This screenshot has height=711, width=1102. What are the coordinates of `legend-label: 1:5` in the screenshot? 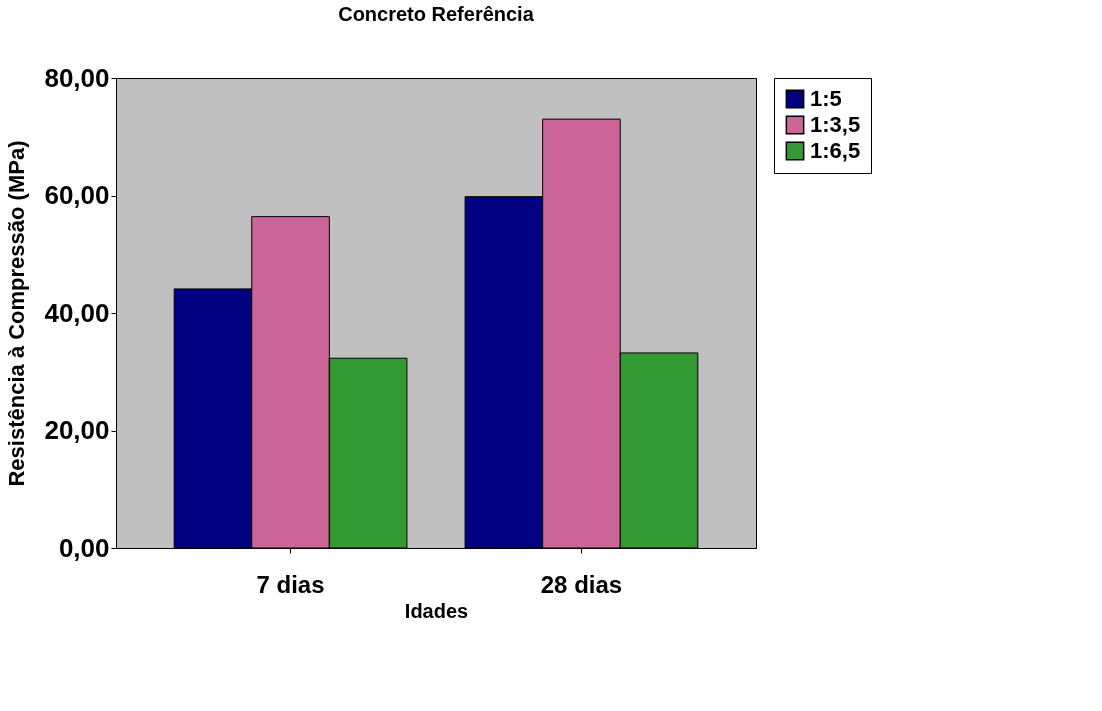 It's located at (826, 98).